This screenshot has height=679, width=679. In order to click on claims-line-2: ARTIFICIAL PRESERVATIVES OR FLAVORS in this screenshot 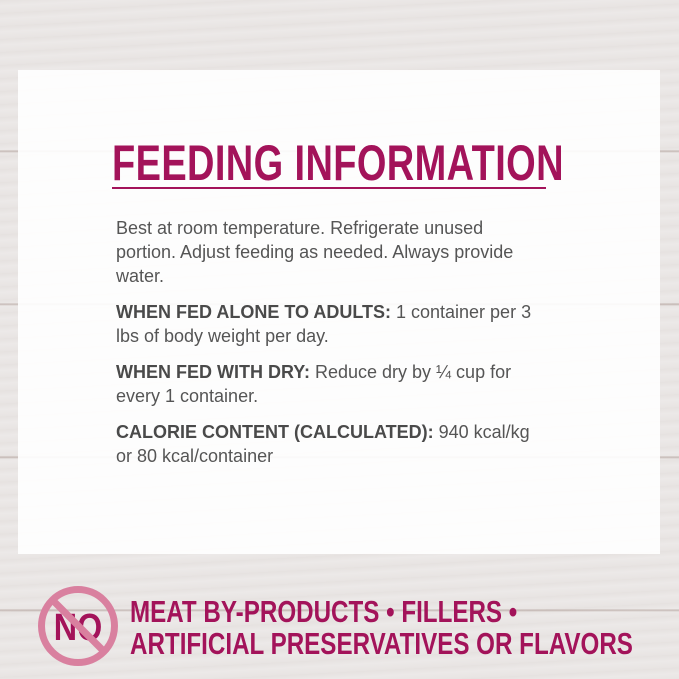, I will do `click(381, 643)`.